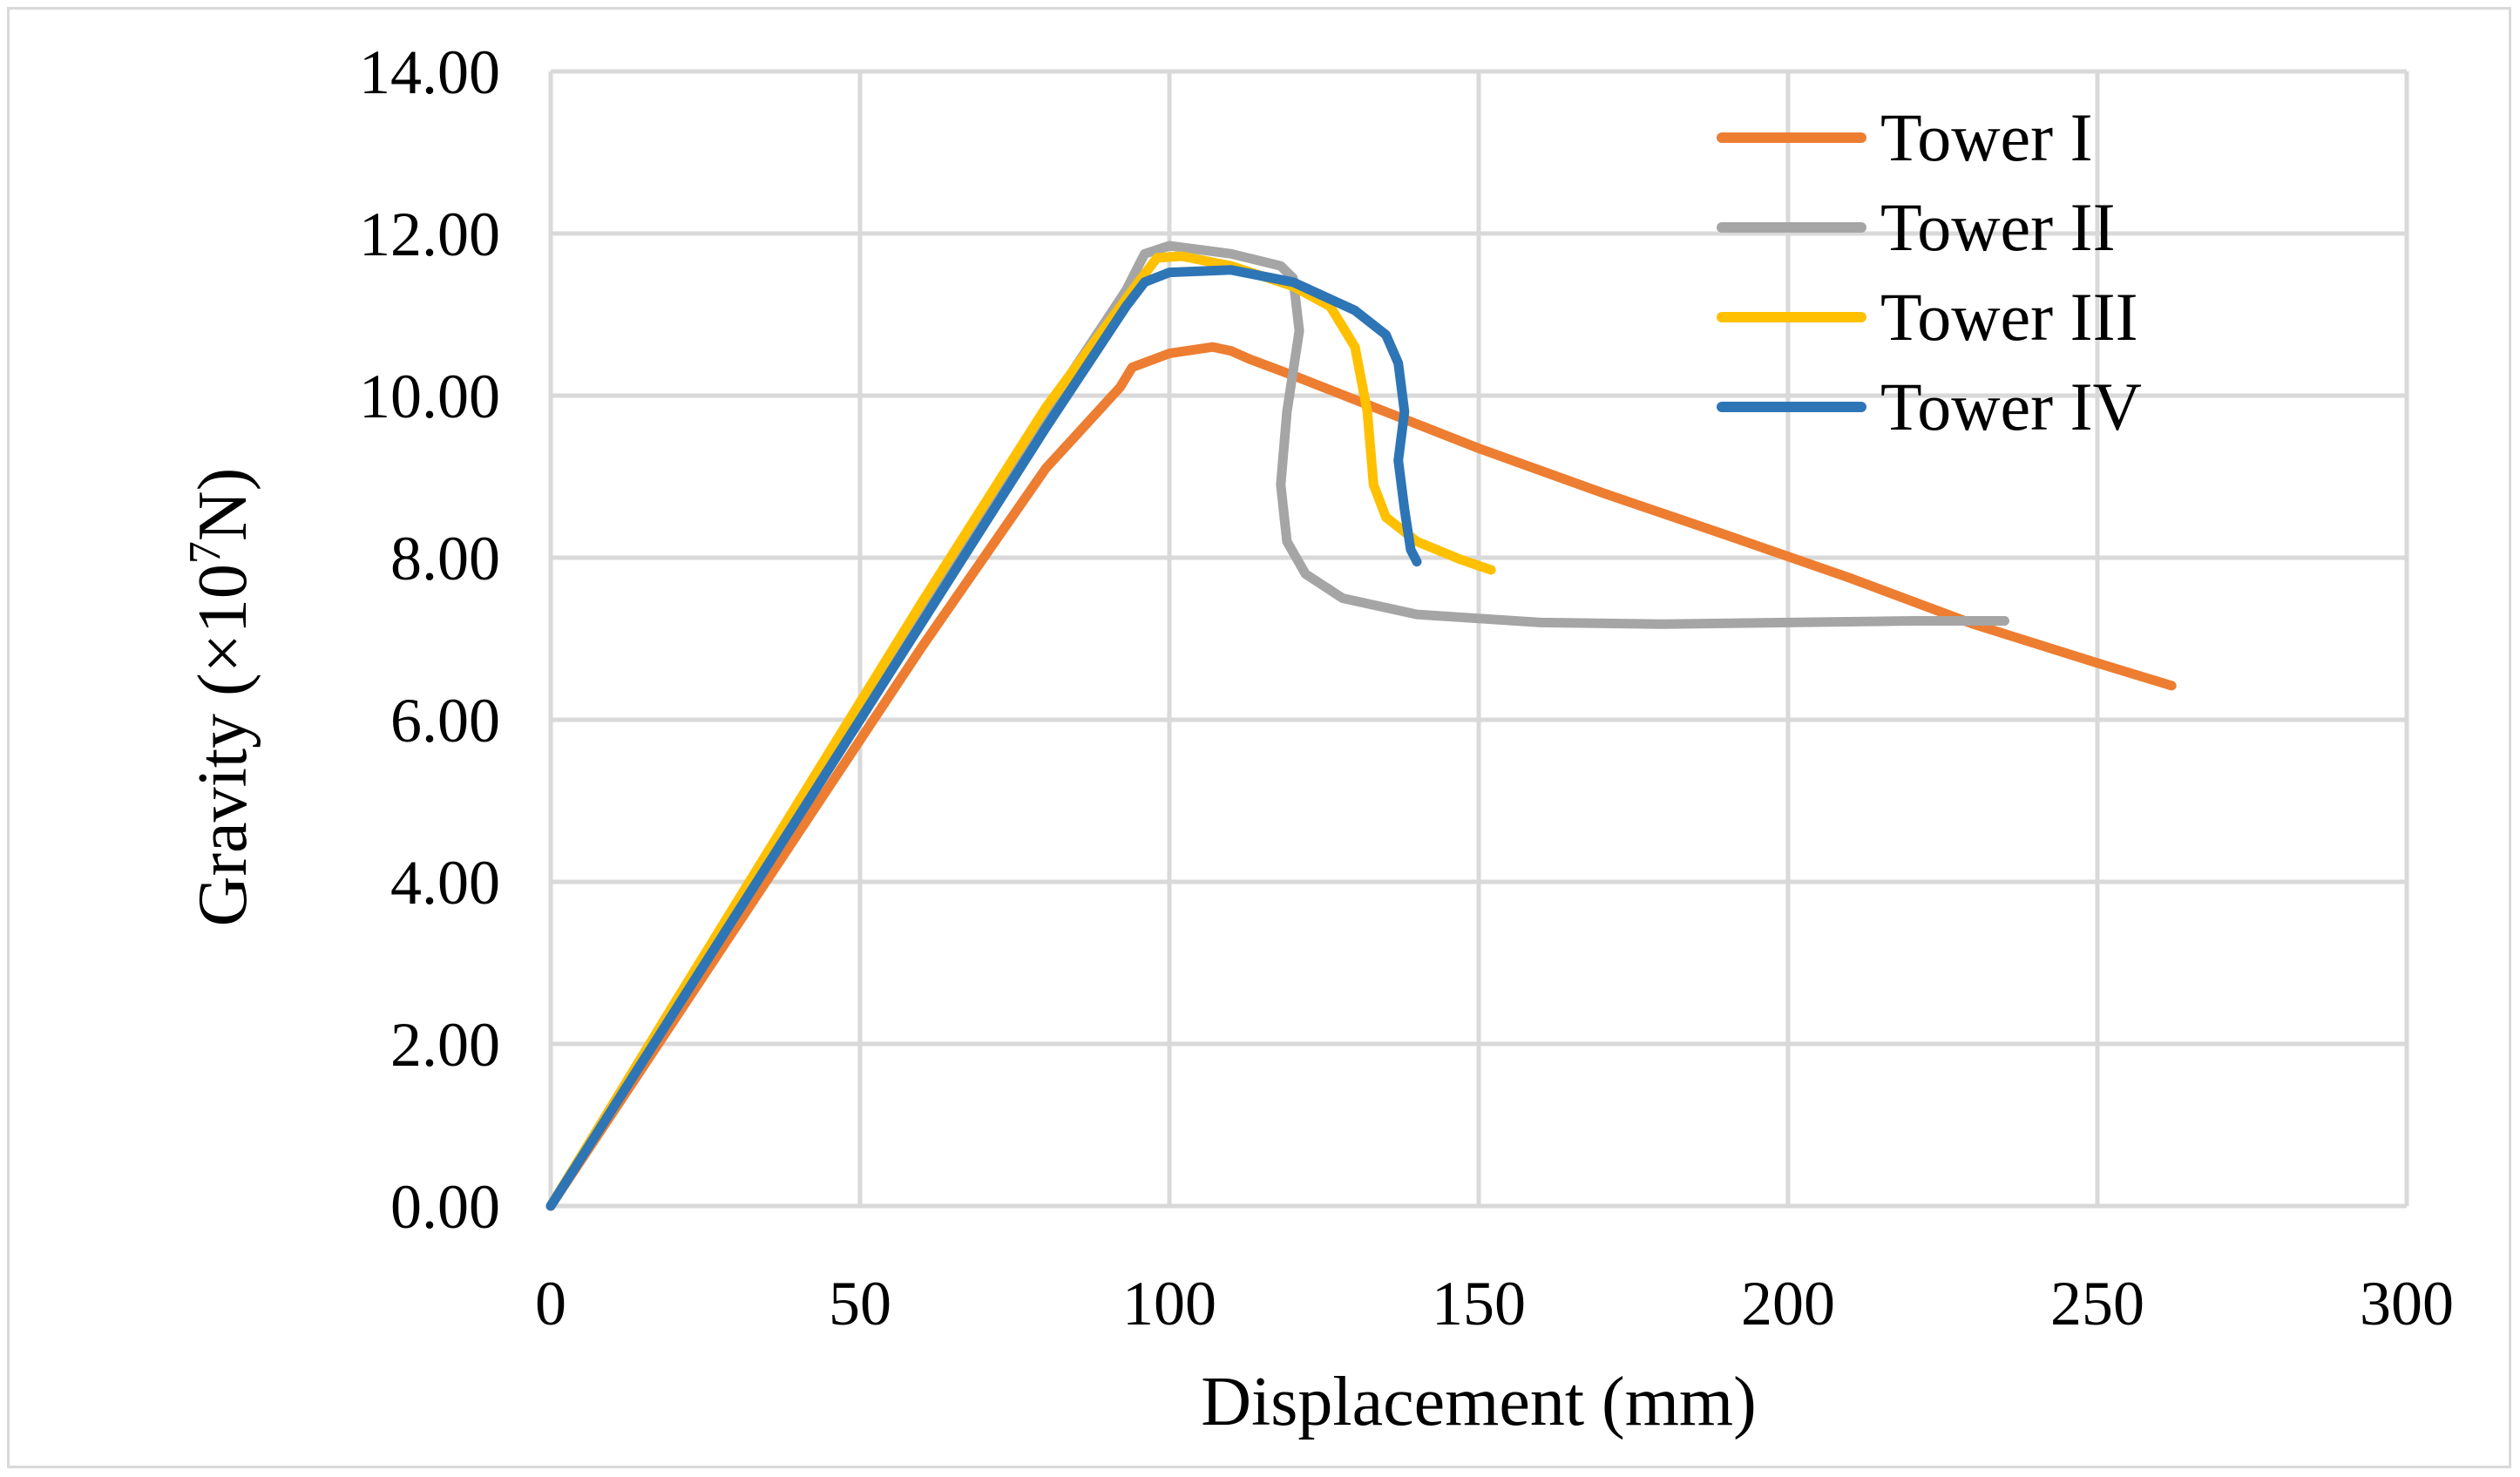 The width and height of the screenshot is (2520, 1477). What do you see at coordinates (223, 505) in the screenshot?
I see `y-axis-title-tail: N)` at bounding box center [223, 505].